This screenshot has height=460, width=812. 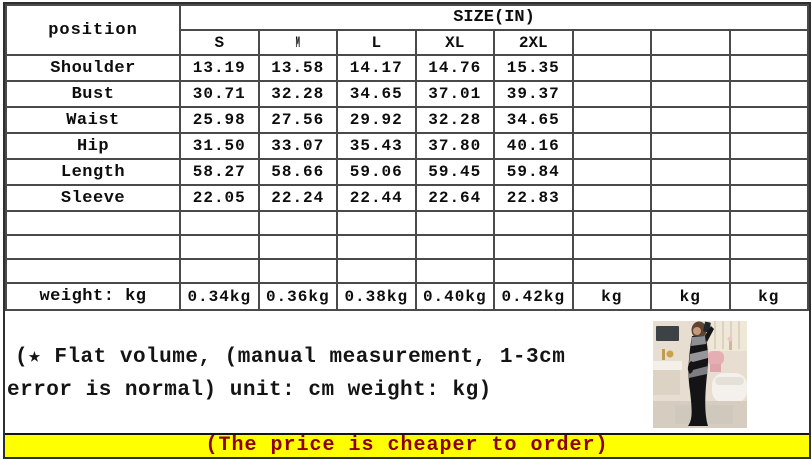 What do you see at coordinates (93, 198) in the screenshot?
I see `row-label: Sleeve` at bounding box center [93, 198].